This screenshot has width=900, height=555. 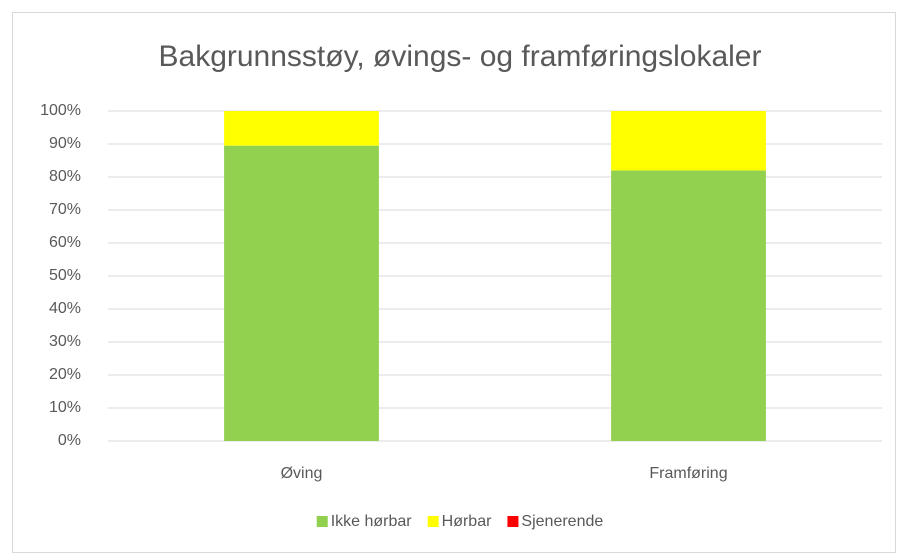 What do you see at coordinates (65, 308) in the screenshot?
I see `y-tick-label: 40%` at bounding box center [65, 308].